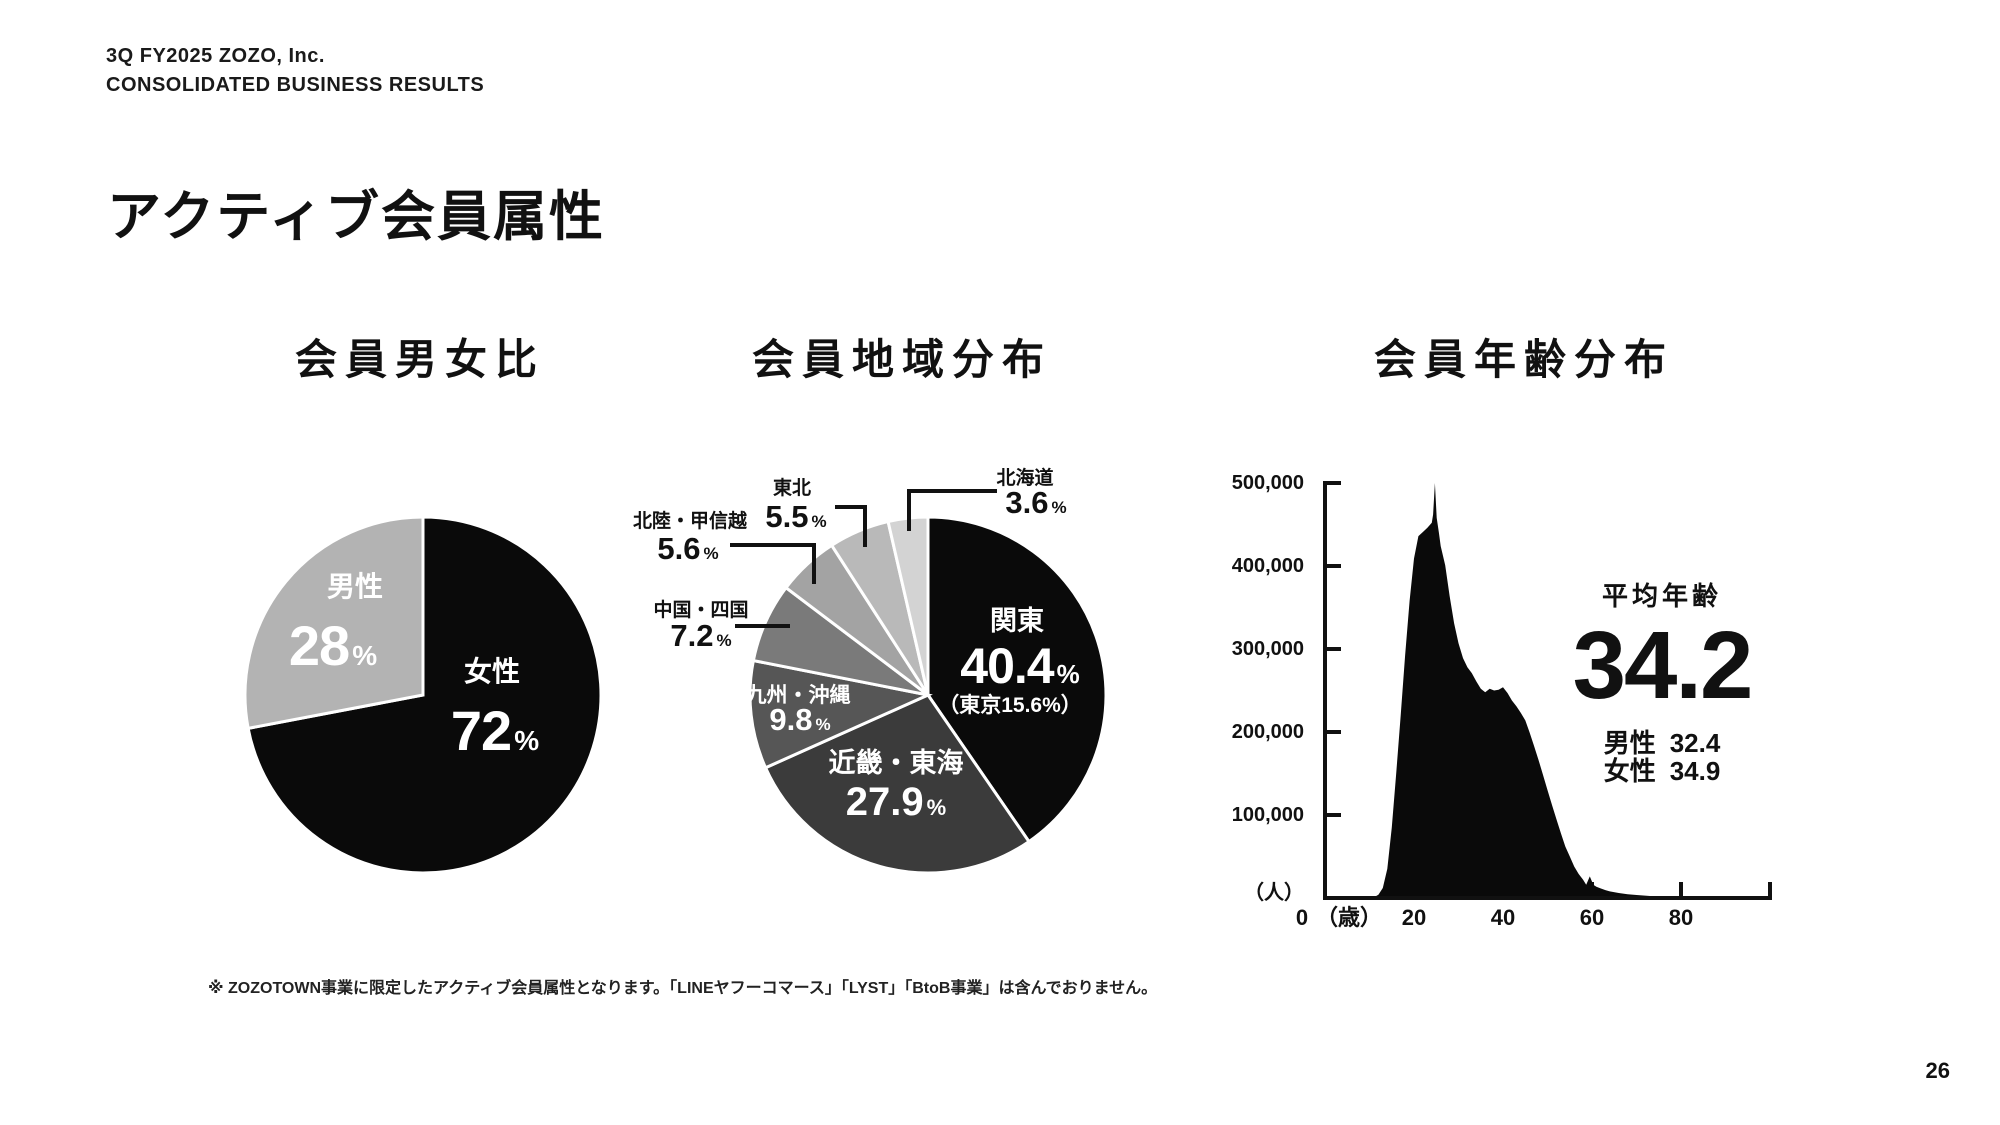  Describe the element at coordinates (1025, 478) in the screenshot. I see `region-hokkaido-label: 北海道` at that location.